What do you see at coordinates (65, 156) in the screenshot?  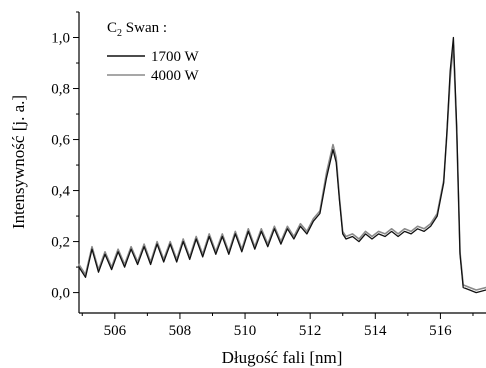 I see `y-ticks: 0,0 0,2 0,4 0,6 0,8 1,0` at bounding box center [65, 156].